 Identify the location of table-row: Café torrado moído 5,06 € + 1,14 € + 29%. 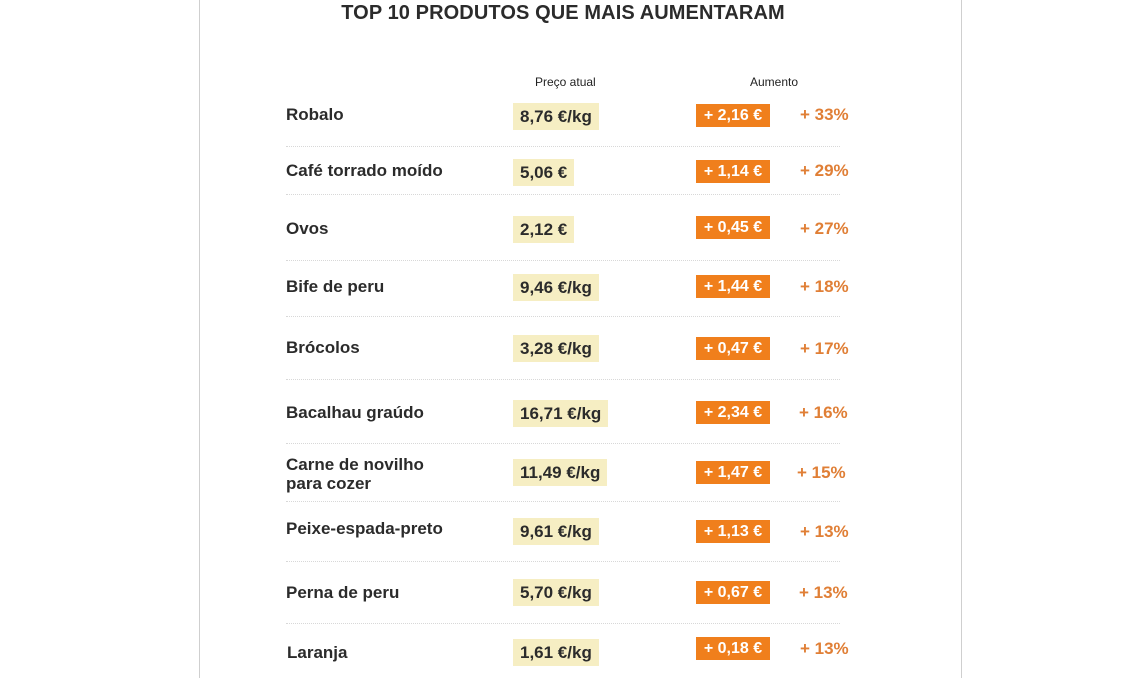
(567, 179).